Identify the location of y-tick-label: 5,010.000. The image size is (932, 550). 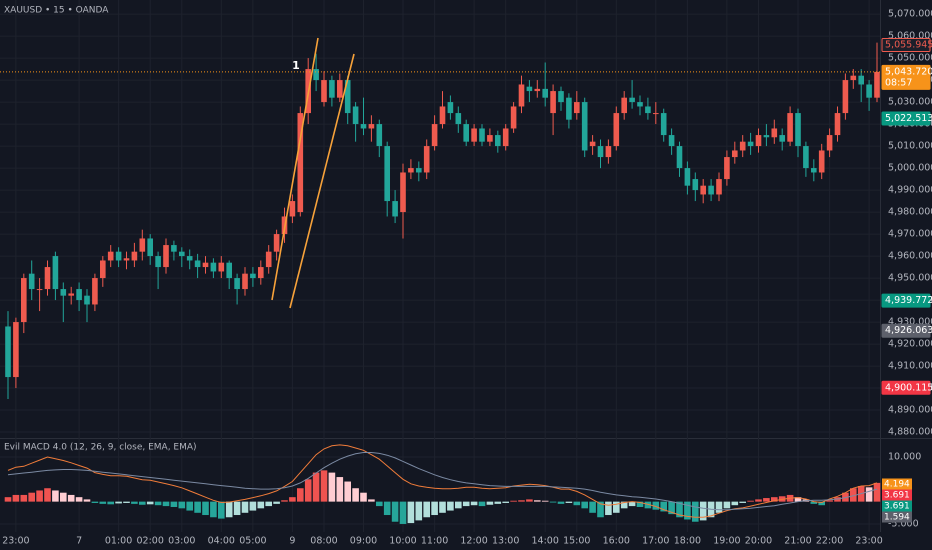
(910, 146).